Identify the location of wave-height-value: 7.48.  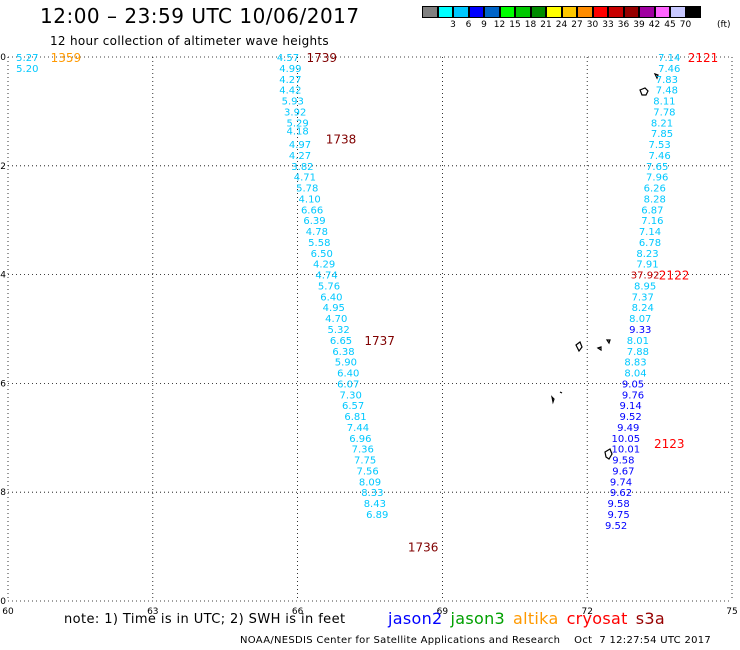
(667, 91).